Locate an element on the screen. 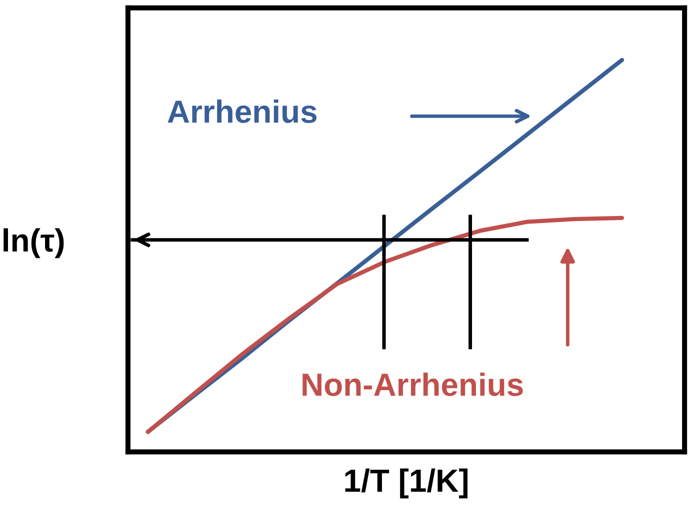  x-axis-title: 1/T [1/K] is located at coordinates (406, 483).